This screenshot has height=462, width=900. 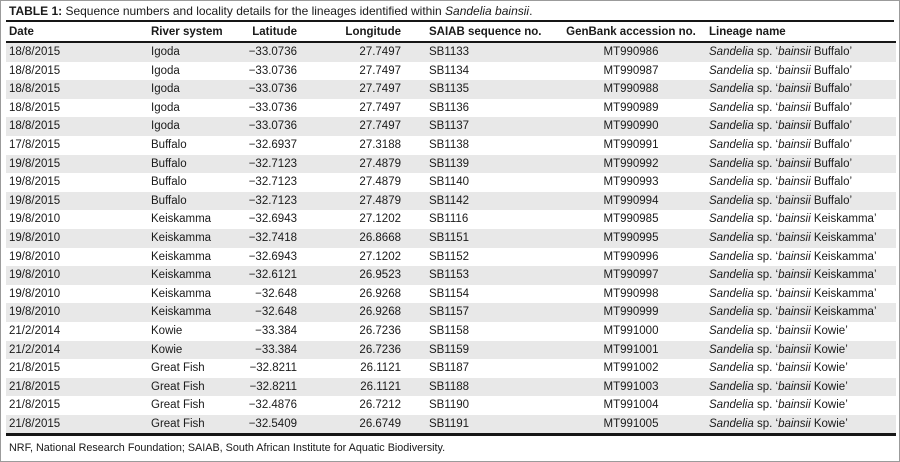 I want to click on cell-lat: −32.6943, so click(x=272, y=256).